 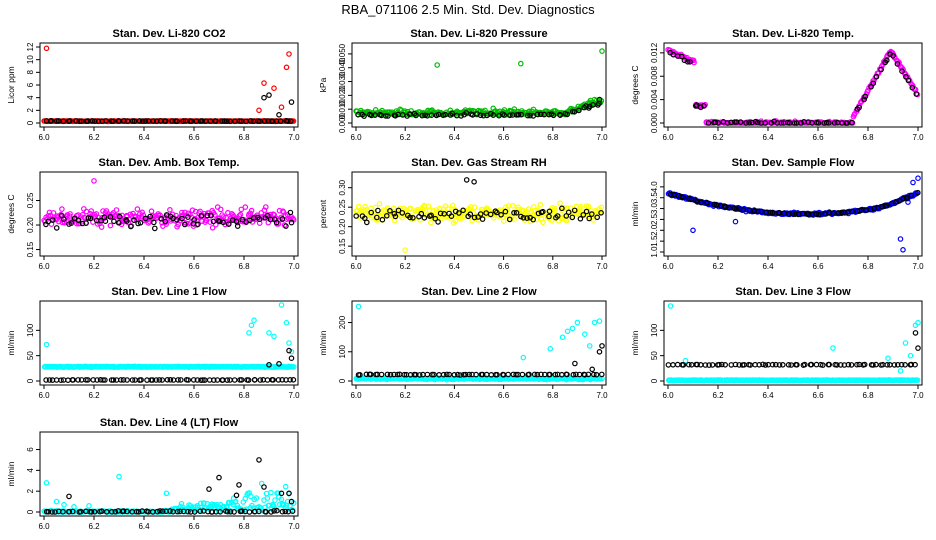 I want to click on y-tick-label: 0.15, so click(x=30, y=249).